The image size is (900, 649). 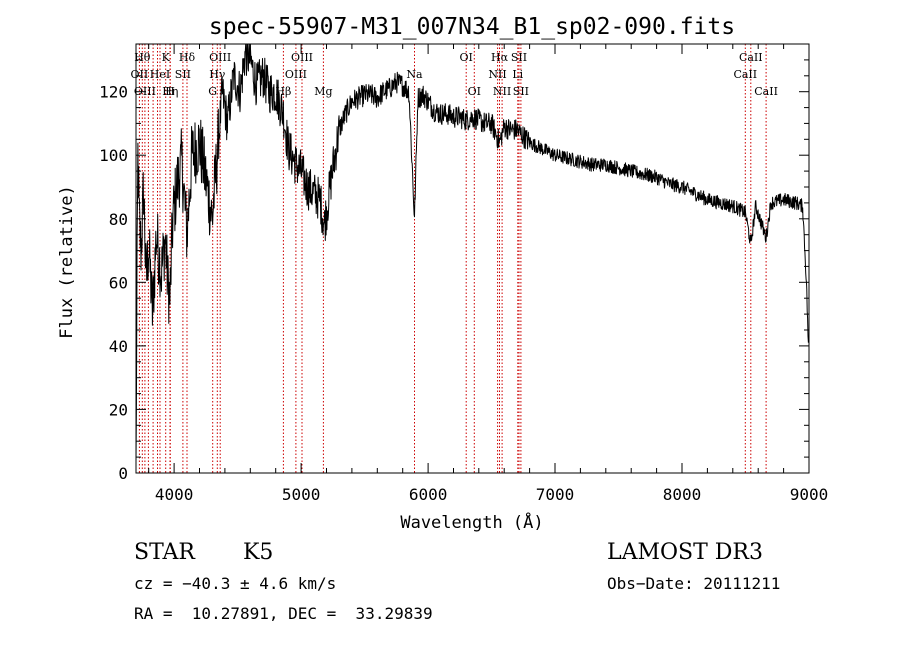 I want to click on observation-date: Obs−Date: 20111211, so click(x=694, y=583).